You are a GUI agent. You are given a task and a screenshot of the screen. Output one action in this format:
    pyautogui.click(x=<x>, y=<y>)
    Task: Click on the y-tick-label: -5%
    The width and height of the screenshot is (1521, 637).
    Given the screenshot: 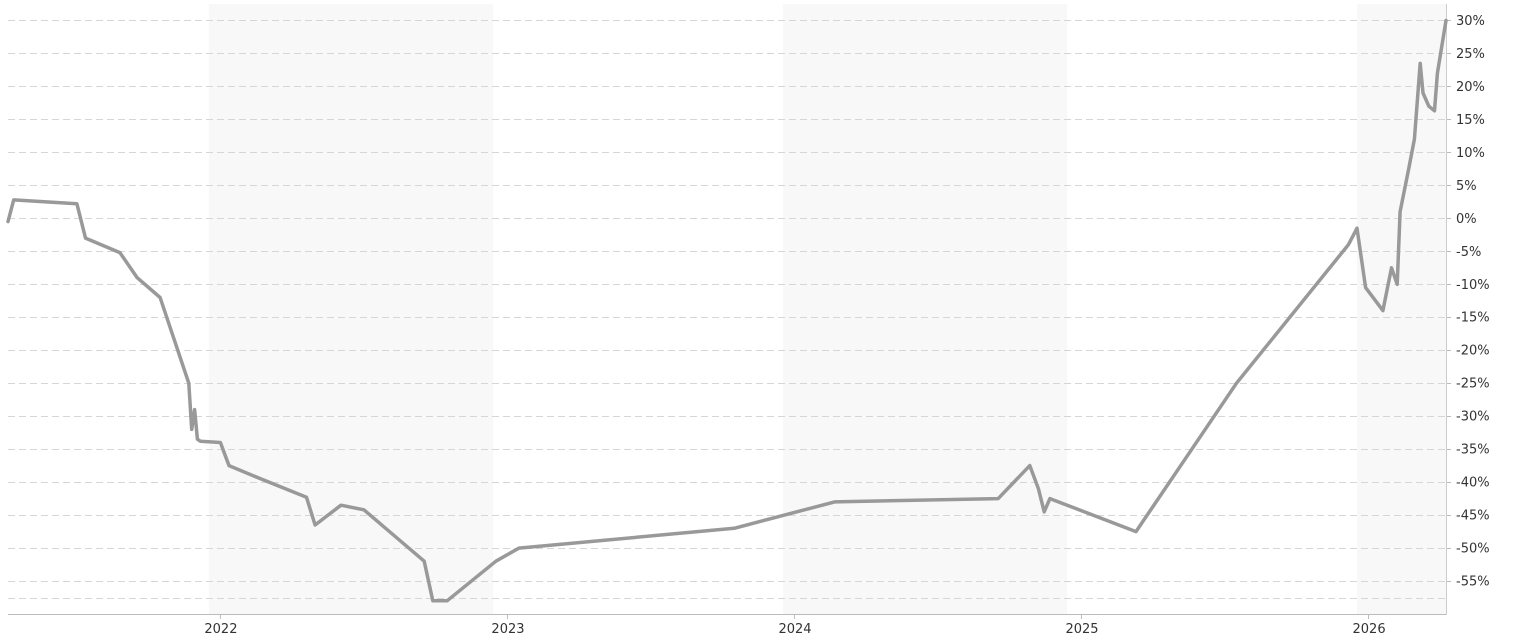 What is the action you would take?
    pyautogui.click(x=1468, y=252)
    